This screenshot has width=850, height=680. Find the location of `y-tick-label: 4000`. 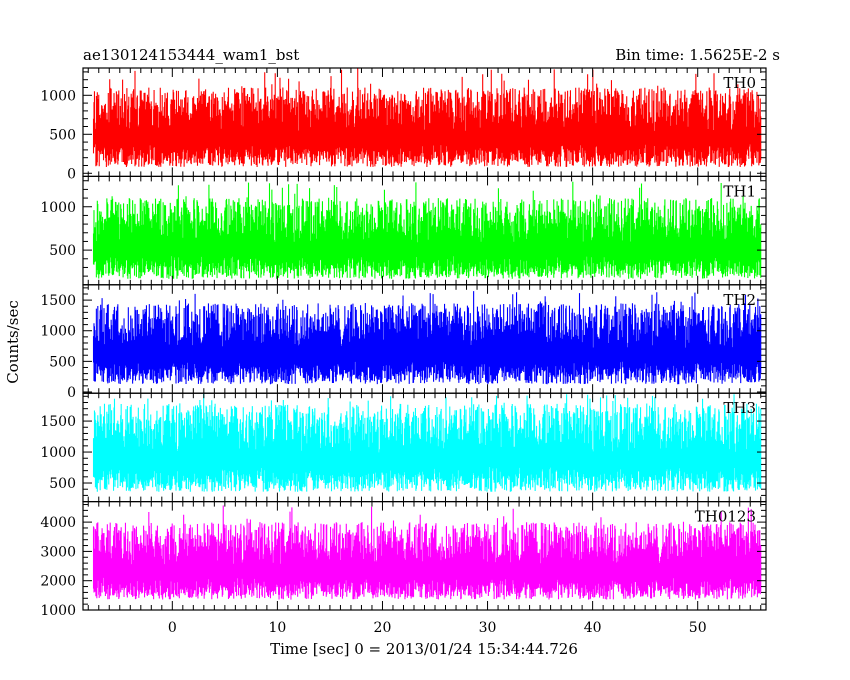

y-tick-label: 4000 is located at coordinates (58, 523).